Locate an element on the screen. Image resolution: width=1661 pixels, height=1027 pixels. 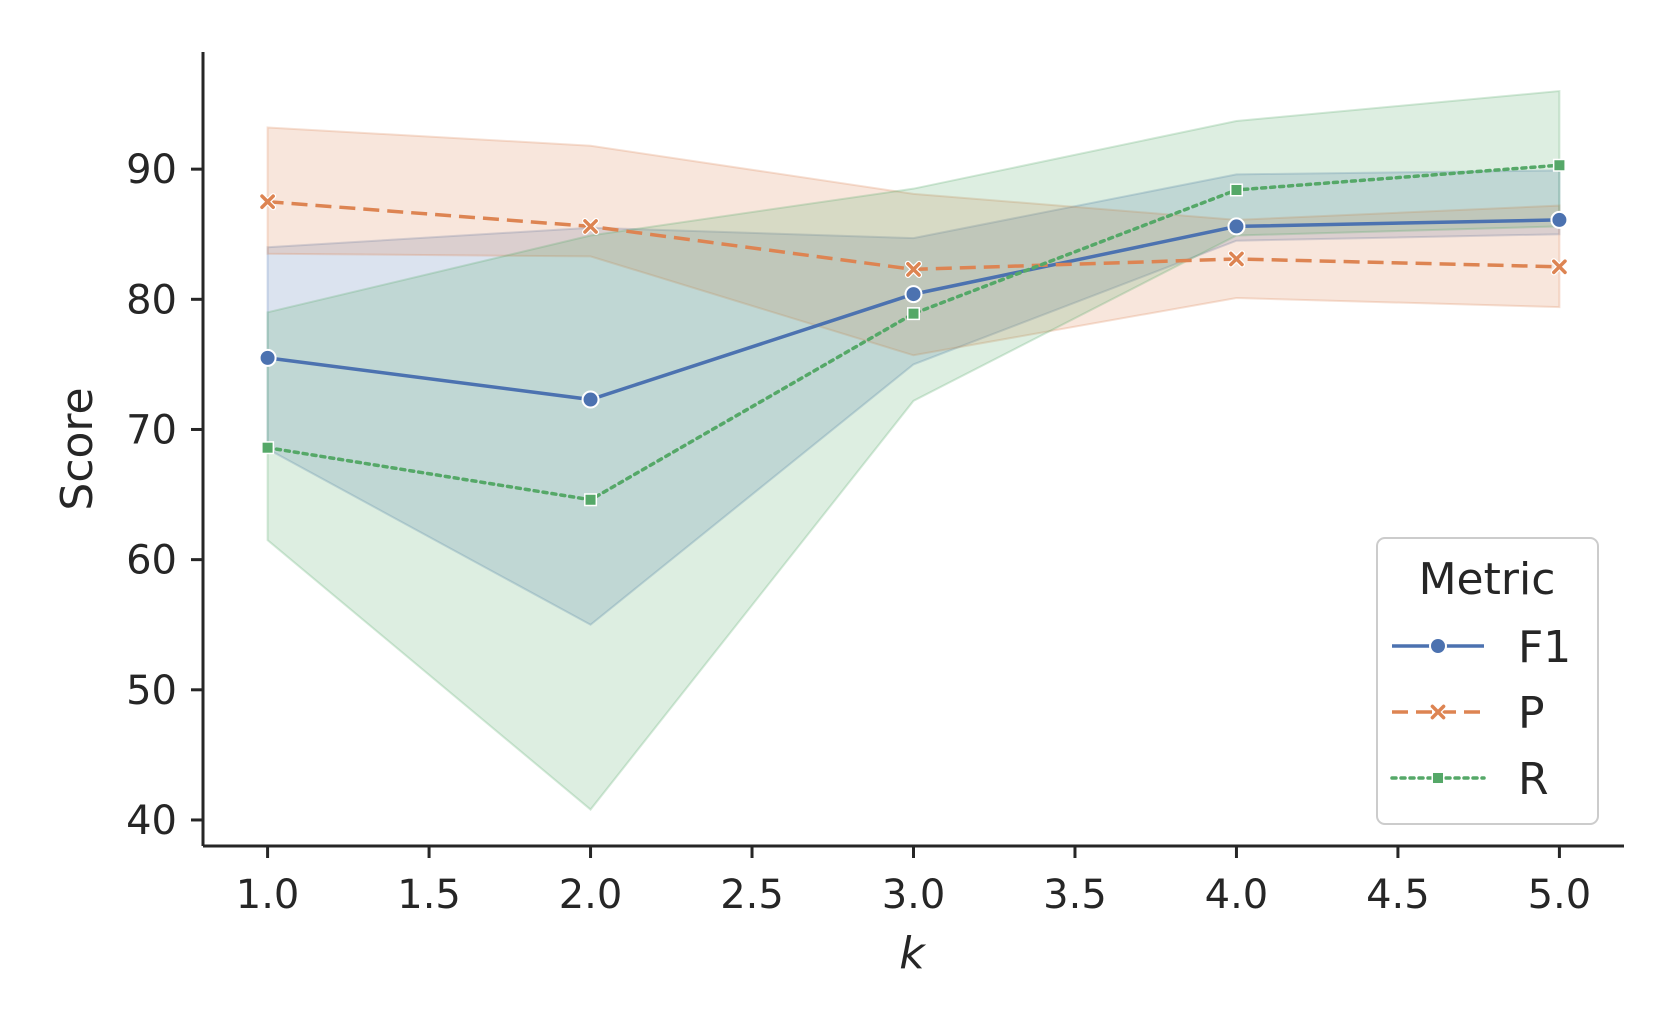
y-tick-label: 40 is located at coordinates (151, 821).